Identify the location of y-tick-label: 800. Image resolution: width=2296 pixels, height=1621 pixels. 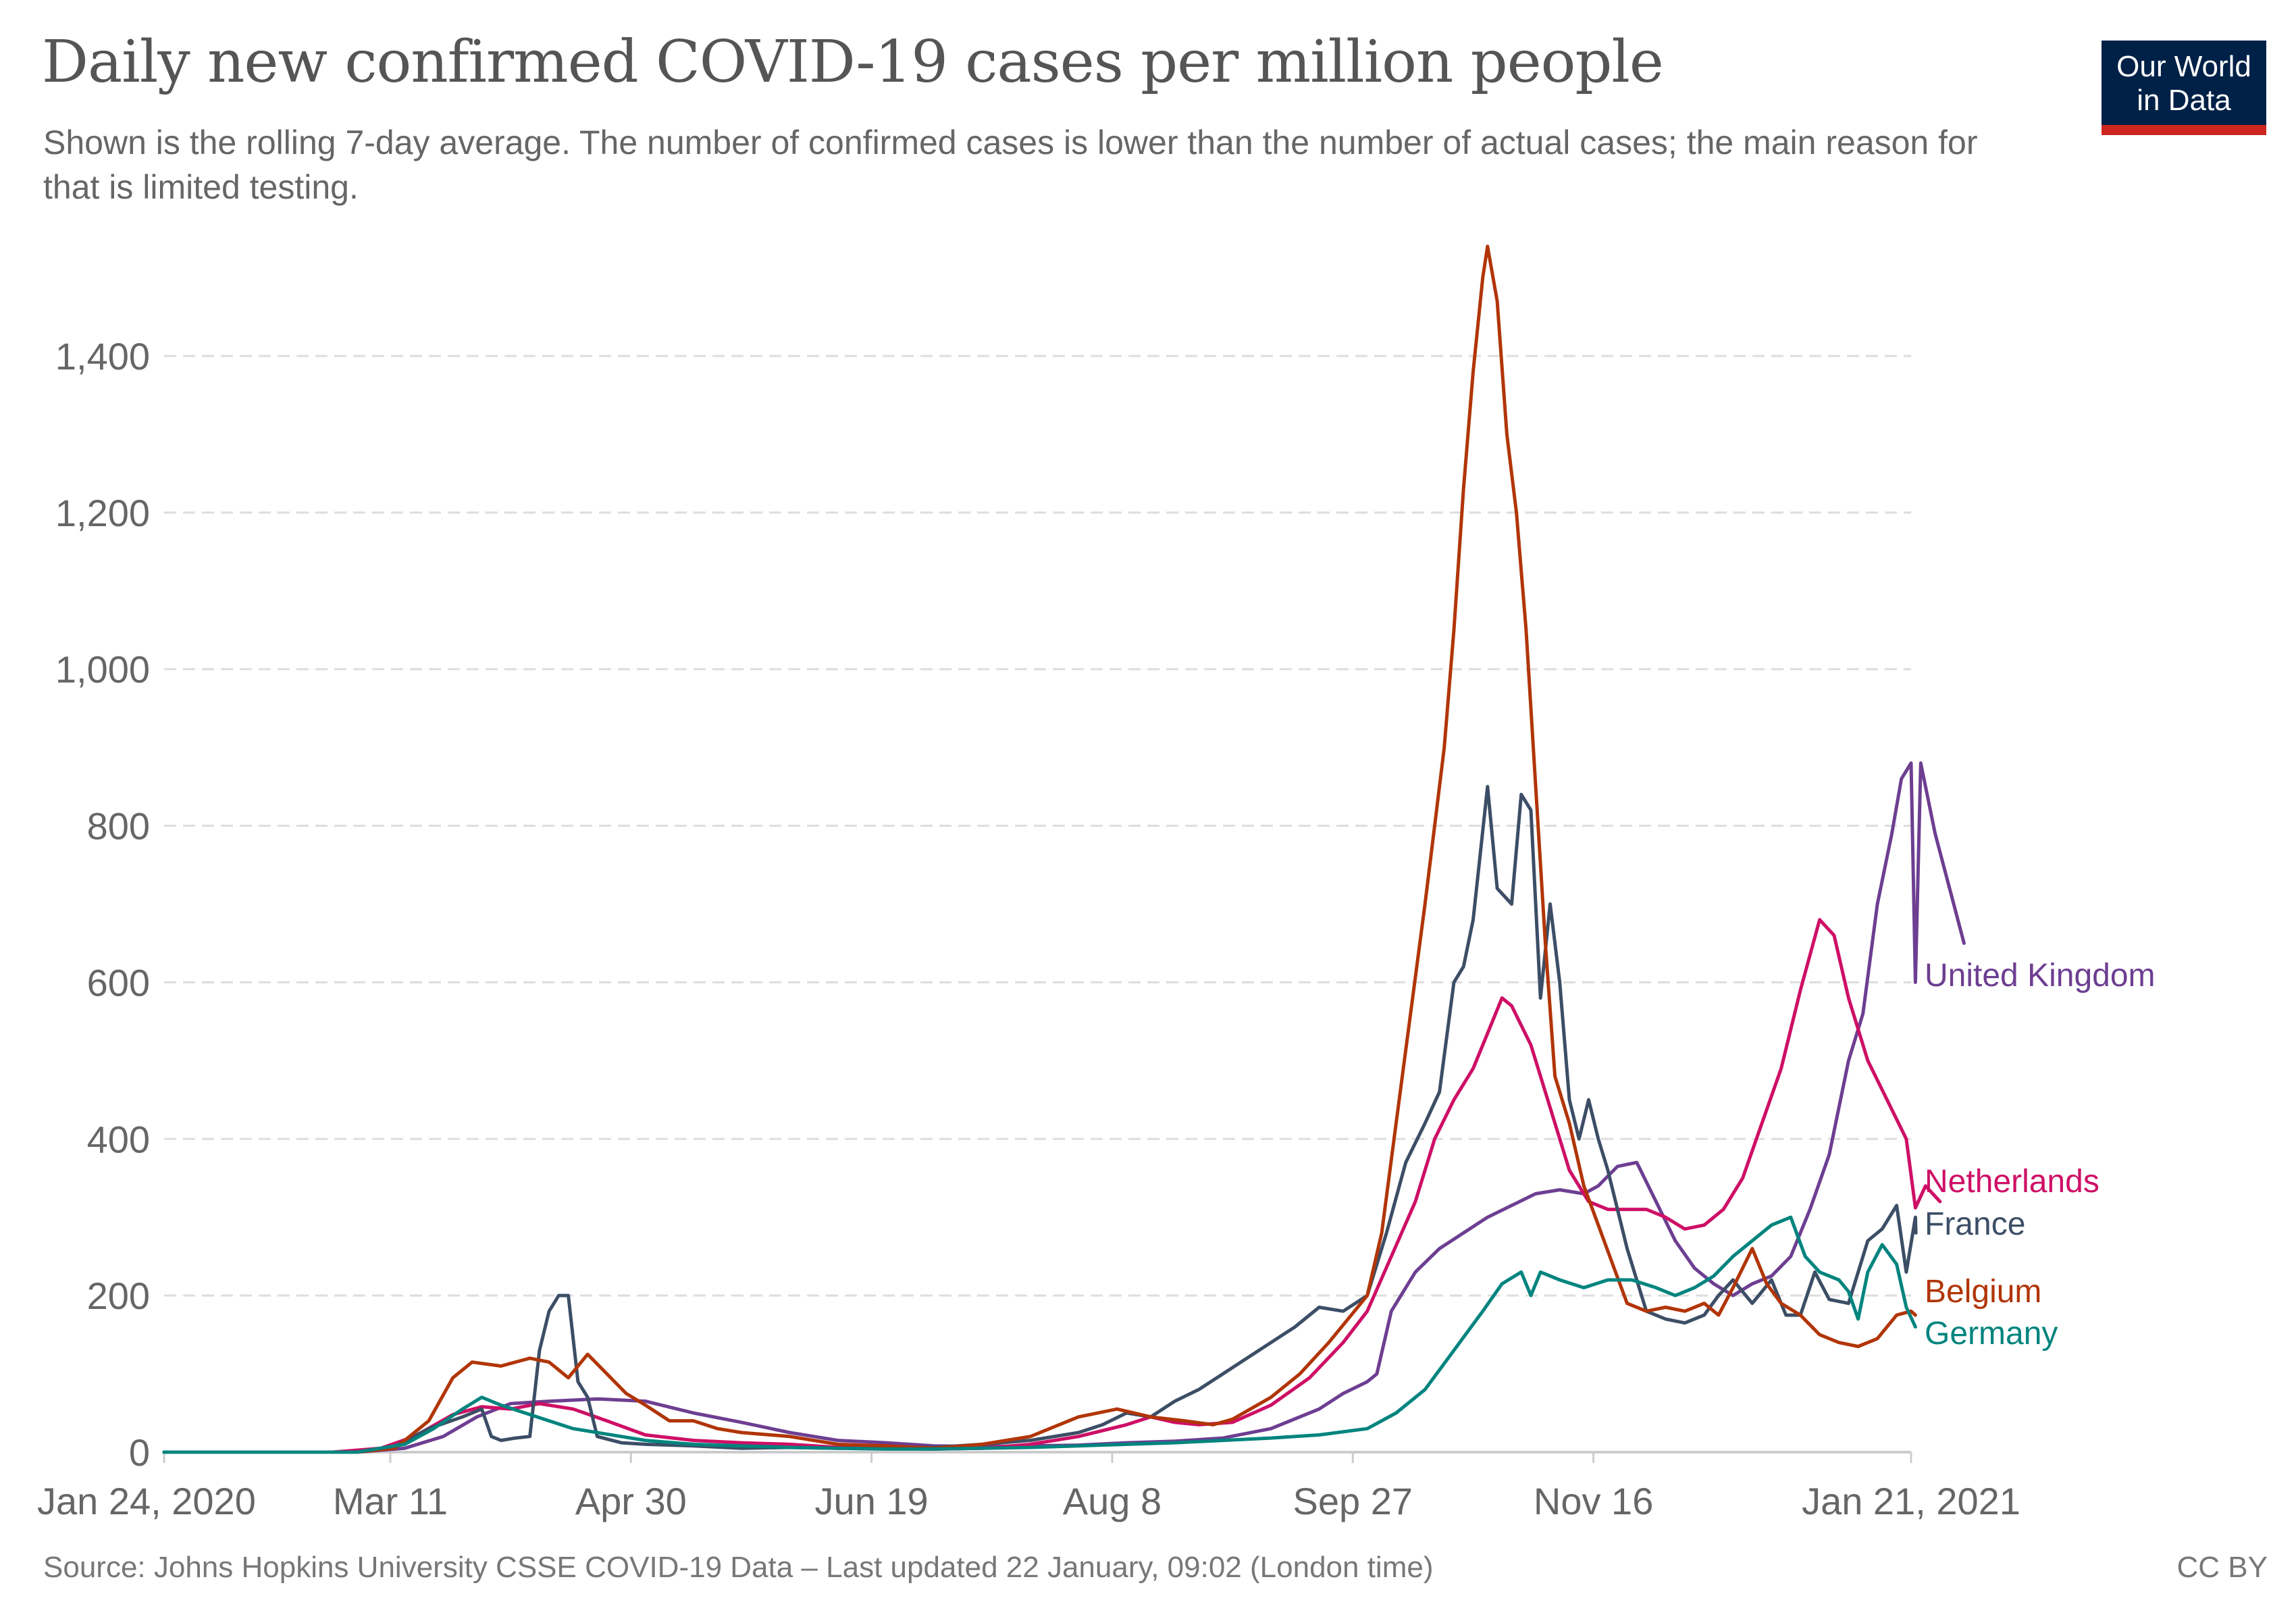
(118, 826).